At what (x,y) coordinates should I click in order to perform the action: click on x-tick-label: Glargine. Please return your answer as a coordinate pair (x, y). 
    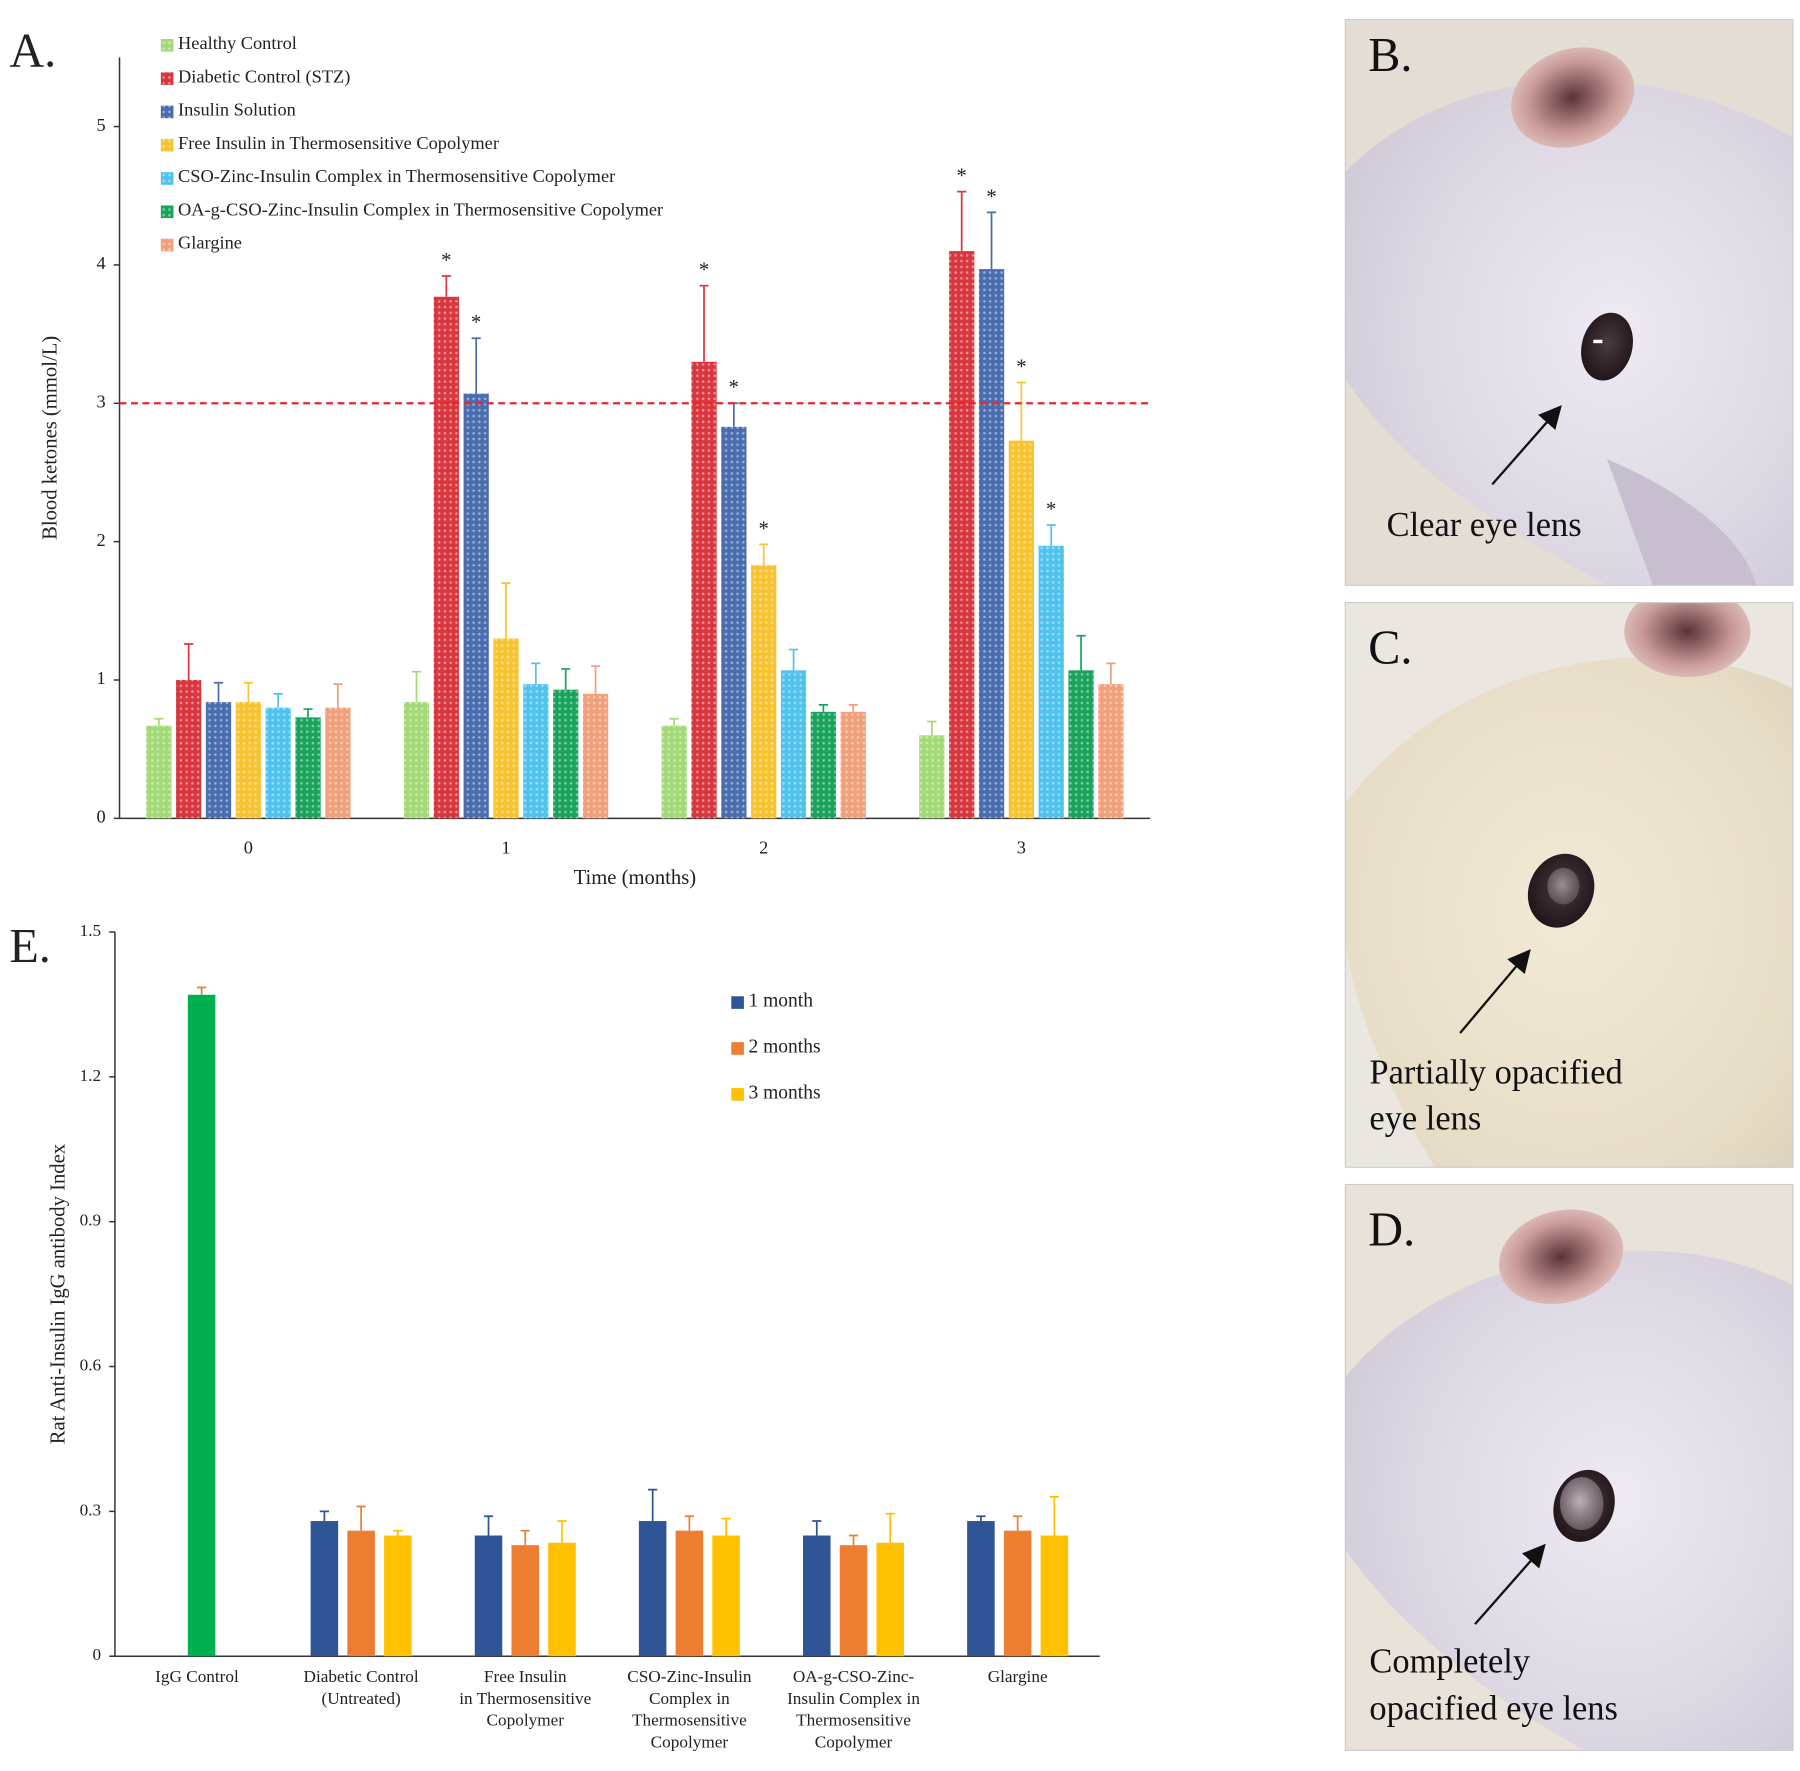
    Looking at the image, I should click on (1018, 1676).